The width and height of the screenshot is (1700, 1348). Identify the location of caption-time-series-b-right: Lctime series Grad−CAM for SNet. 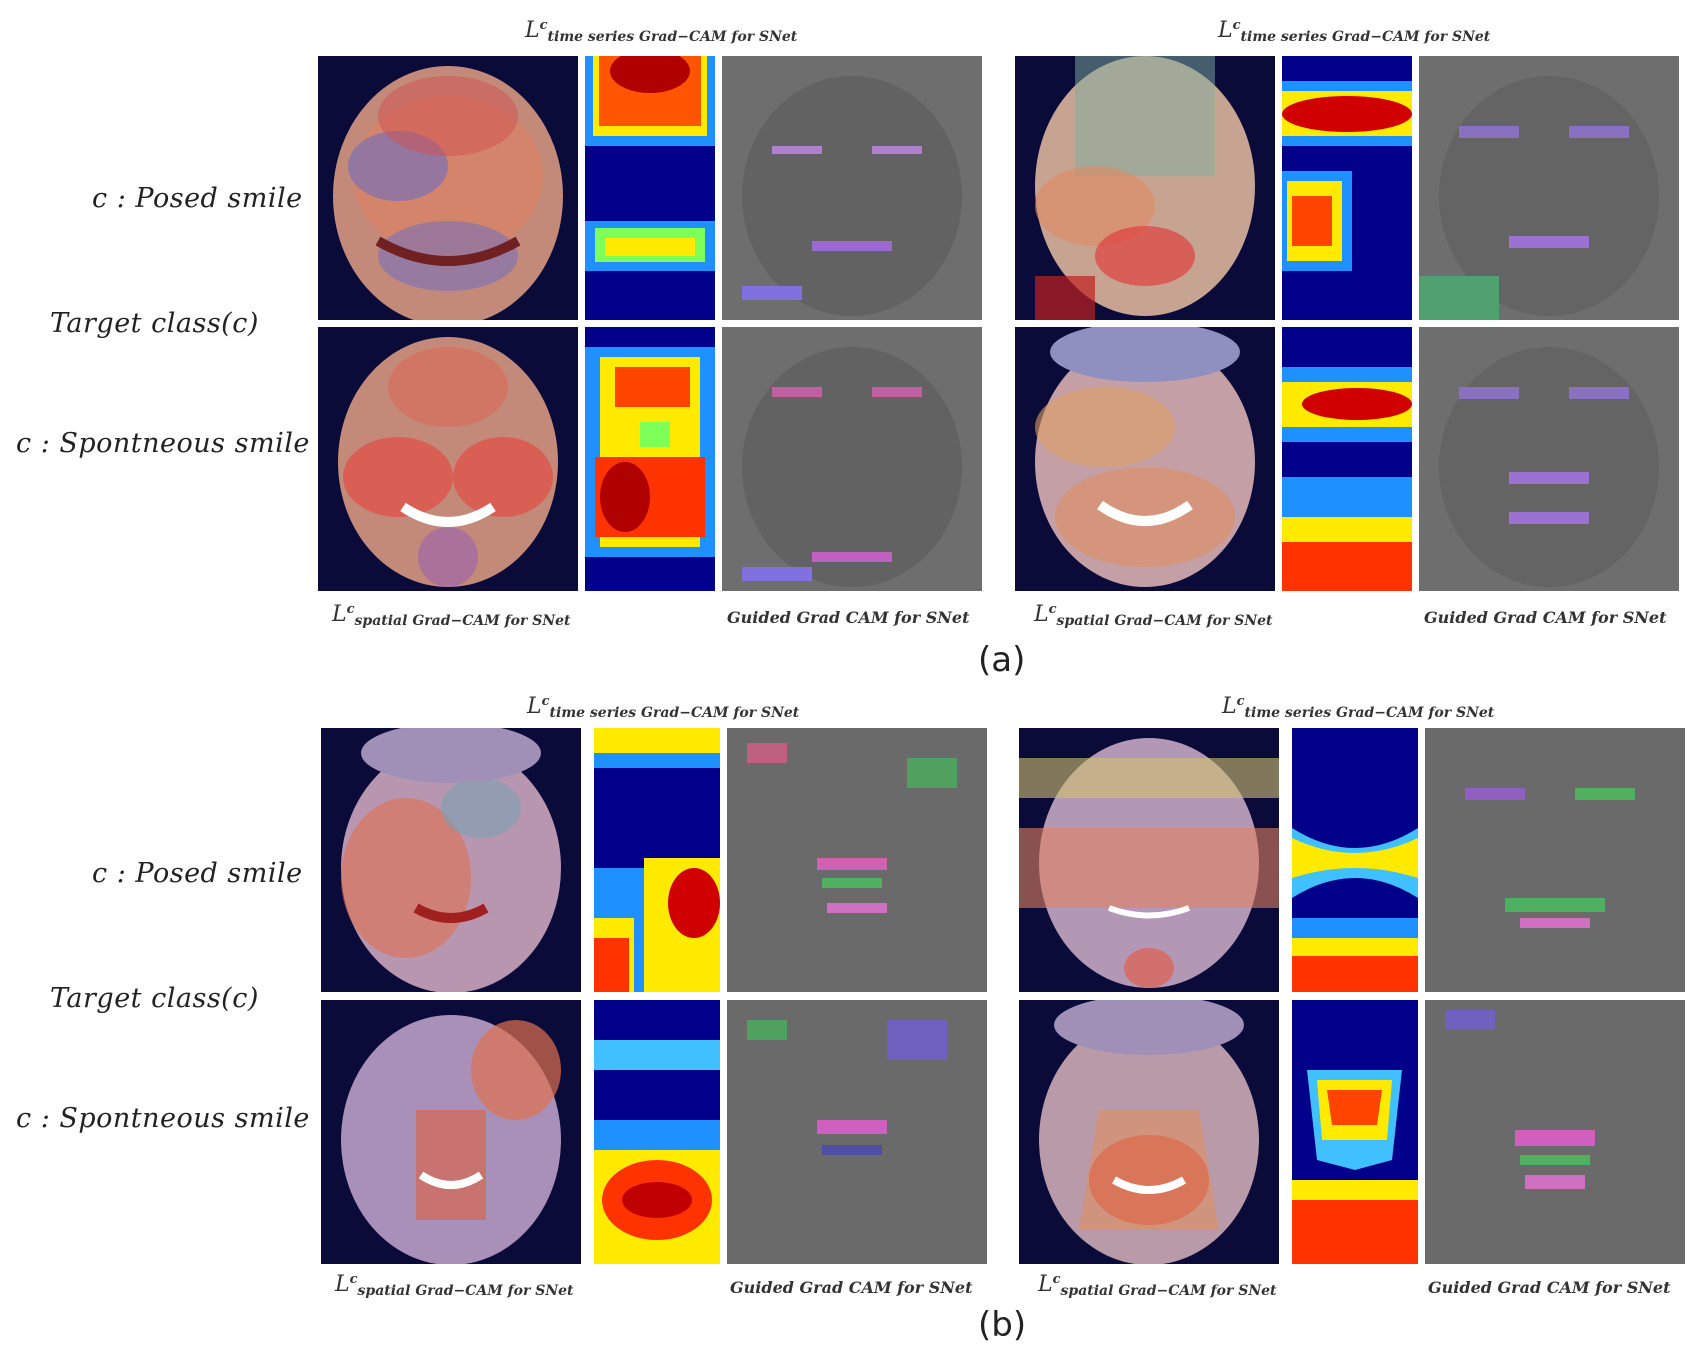
(1358, 707).